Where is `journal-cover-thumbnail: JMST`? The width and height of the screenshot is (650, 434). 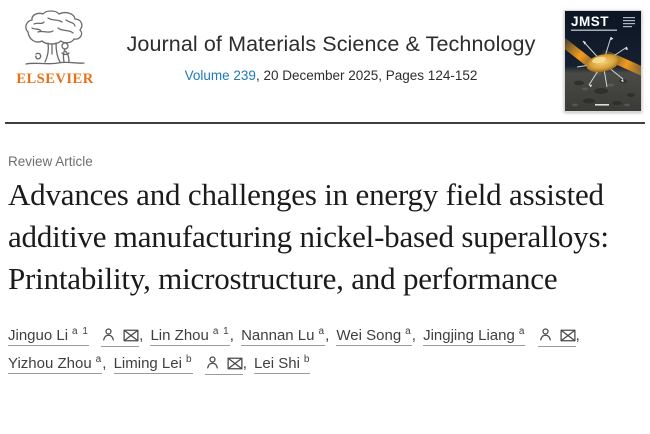 journal-cover-thumbnail: JMST is located at coordinates (603, 61).